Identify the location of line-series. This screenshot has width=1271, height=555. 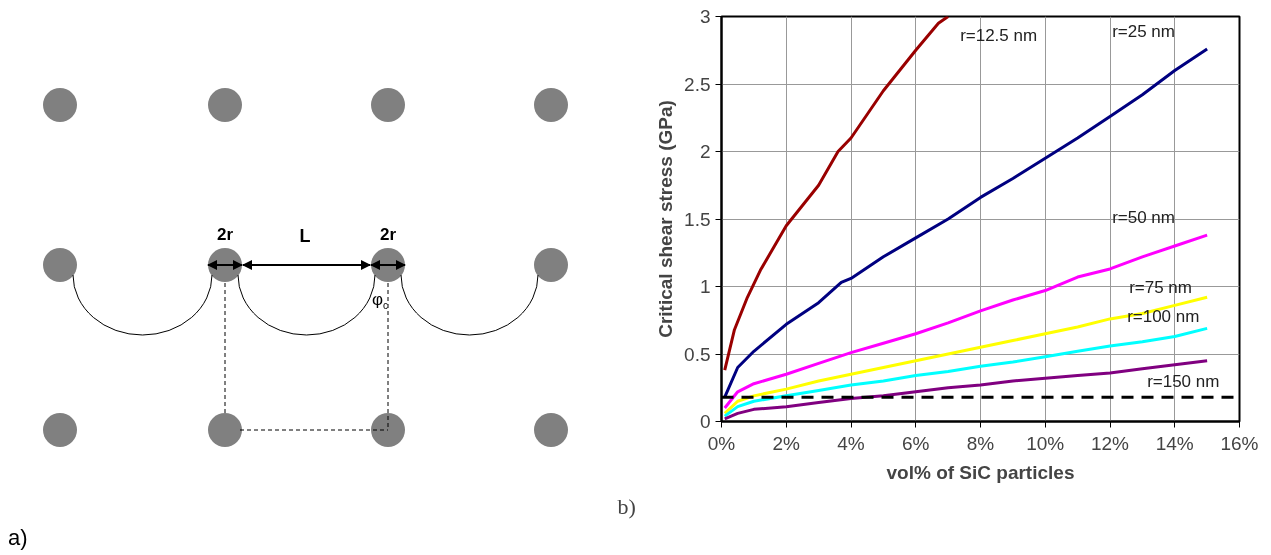
(836, 194).